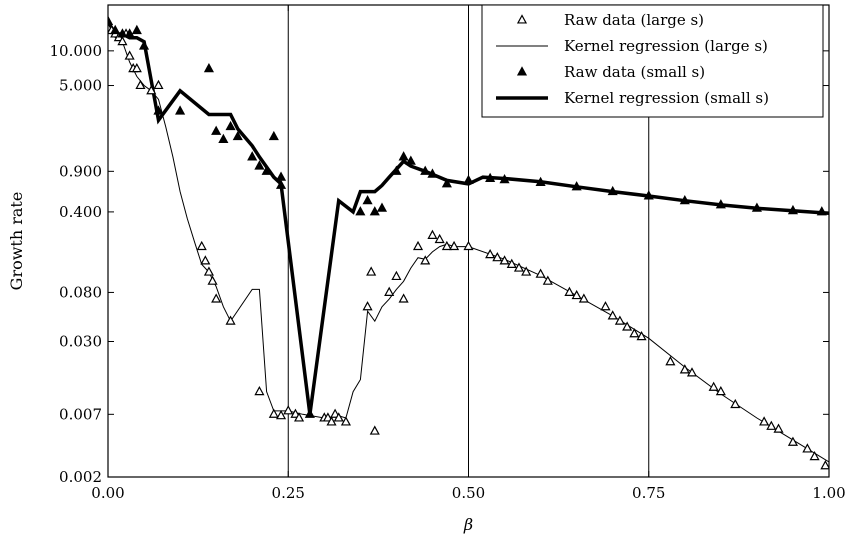 The image size is (853, 548). Describe the element at coordinates (16, 241) in the screenshot. I see `y-axis-label: Growth rate` at that location.